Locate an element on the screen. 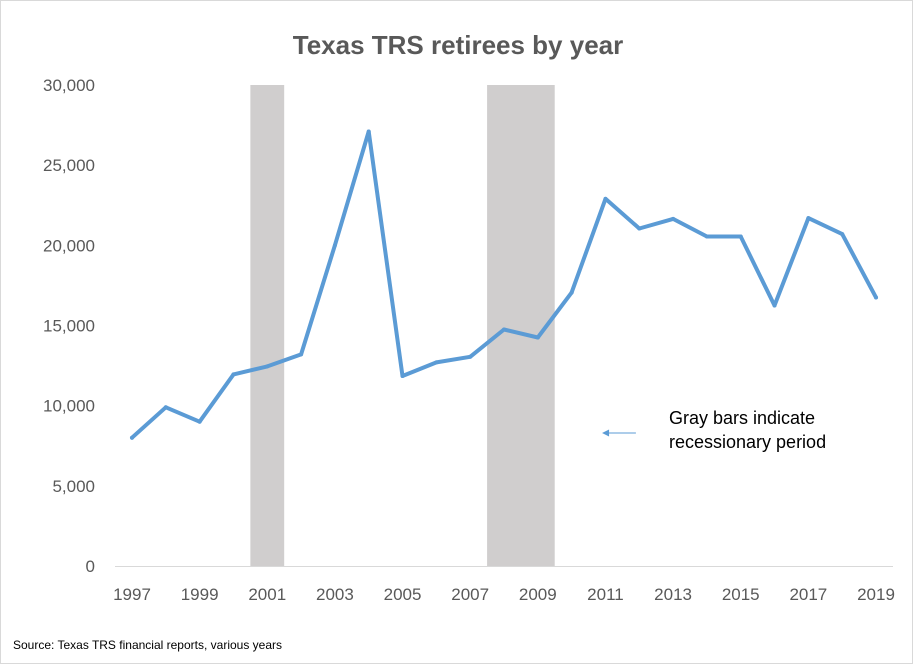 The width and height of the screenshot is (913, 664). data-point-2013 is located at coordinates (673, 218).